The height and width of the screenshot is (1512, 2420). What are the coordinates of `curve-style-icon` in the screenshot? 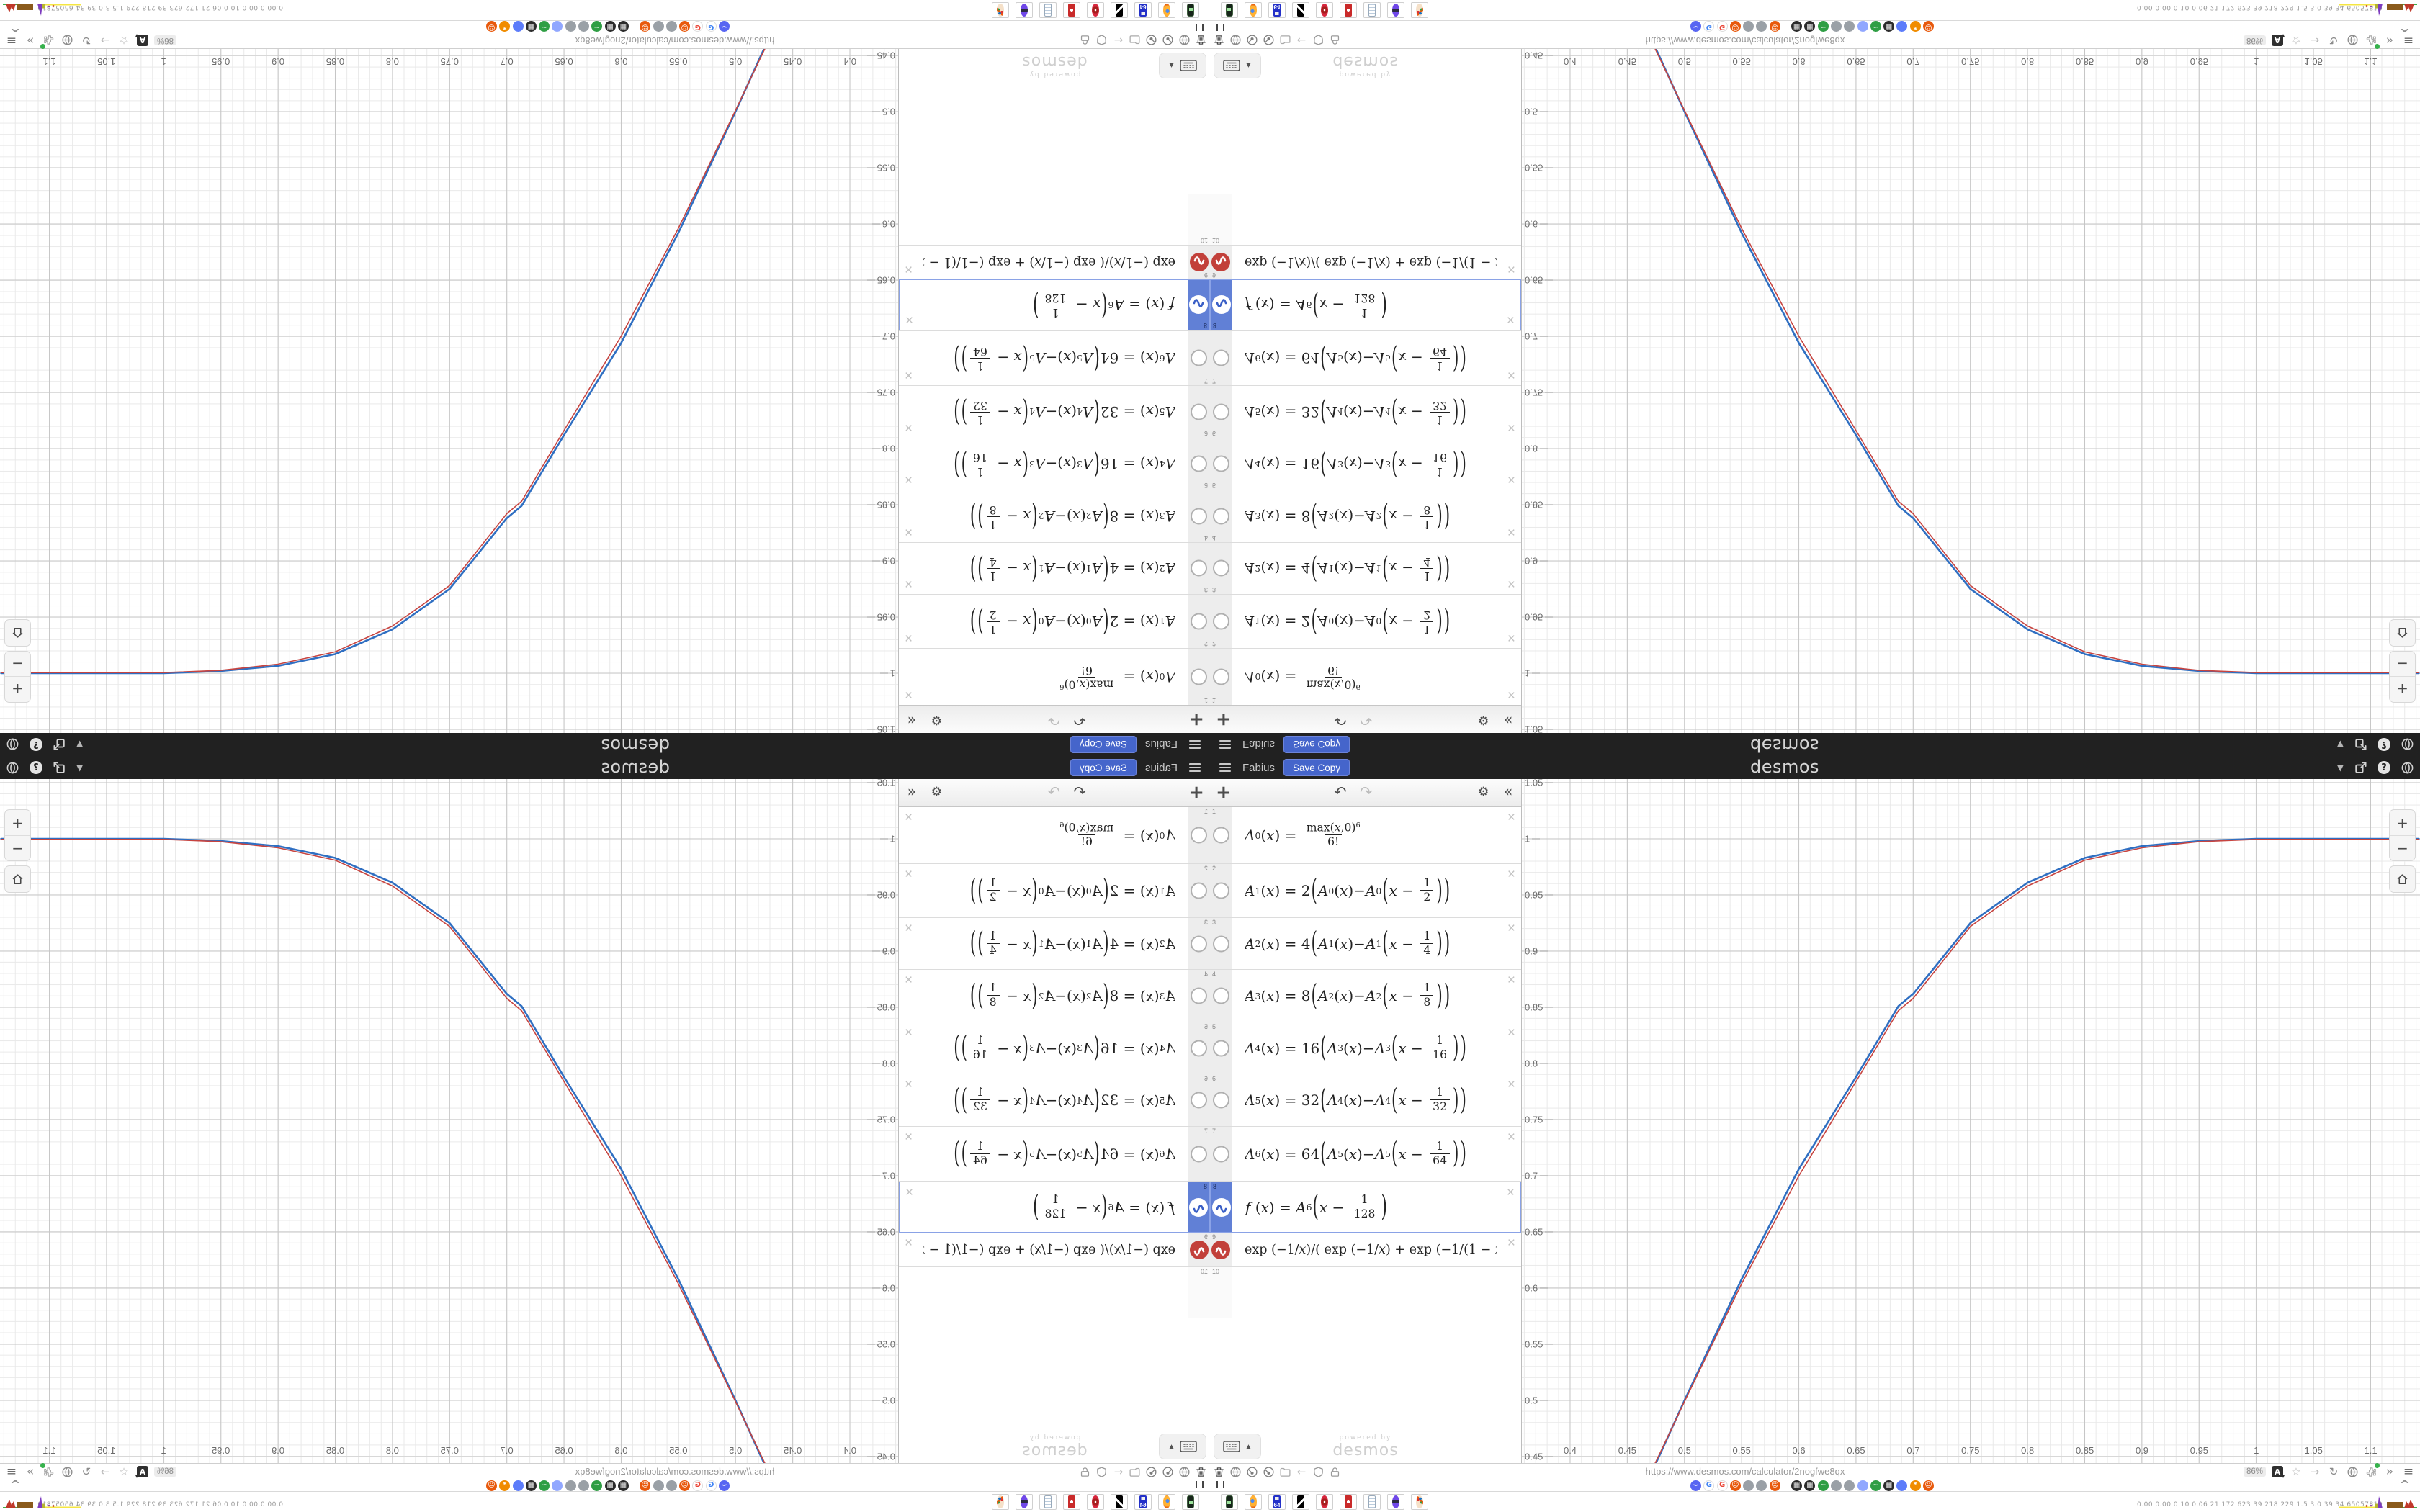 It's located at (1220, 1249).